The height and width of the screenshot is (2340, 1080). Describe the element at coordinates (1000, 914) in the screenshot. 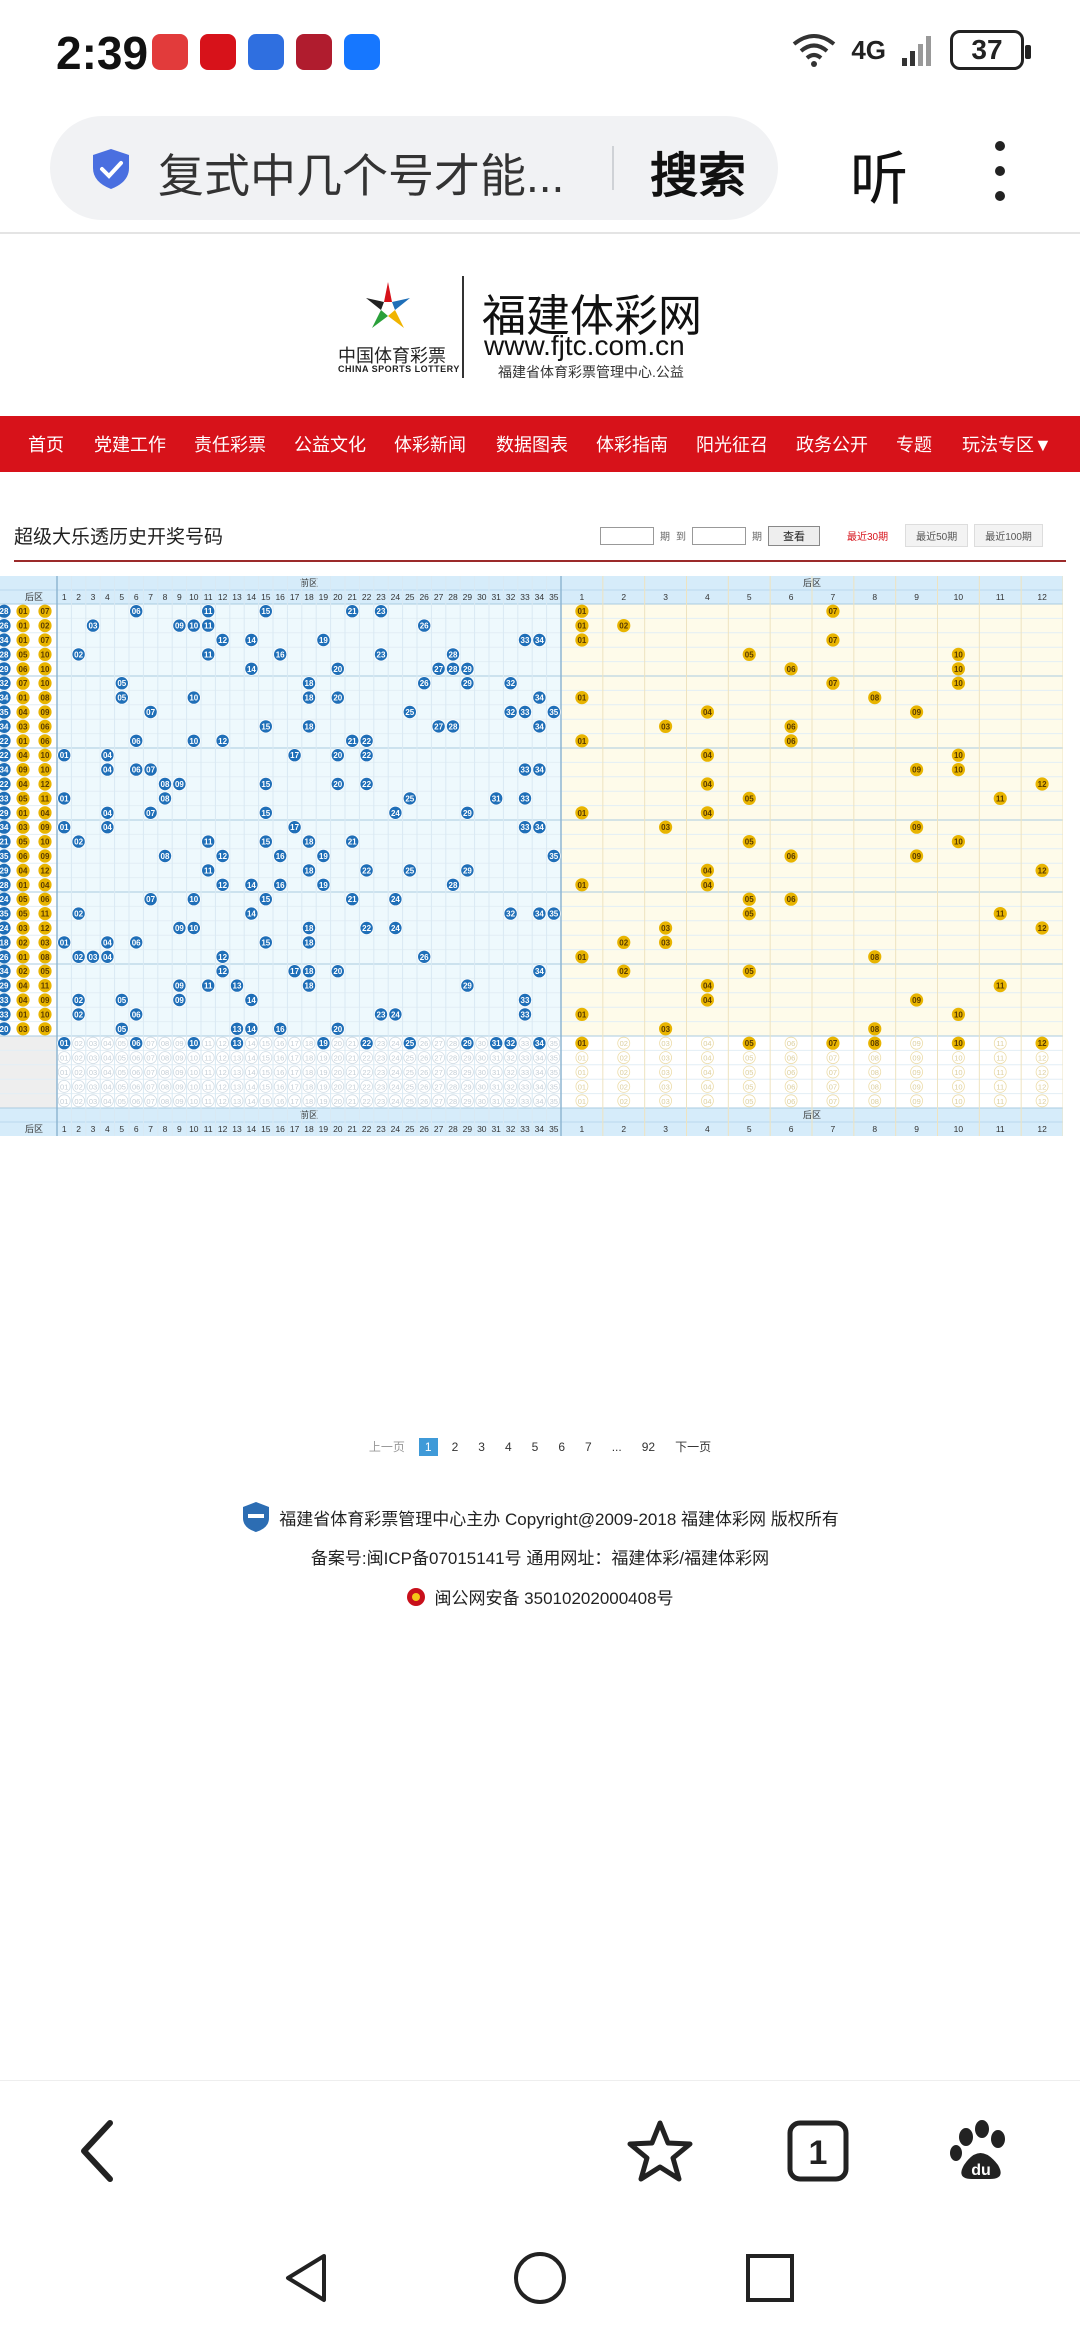

I see `back-ball-label: 11` at that location.